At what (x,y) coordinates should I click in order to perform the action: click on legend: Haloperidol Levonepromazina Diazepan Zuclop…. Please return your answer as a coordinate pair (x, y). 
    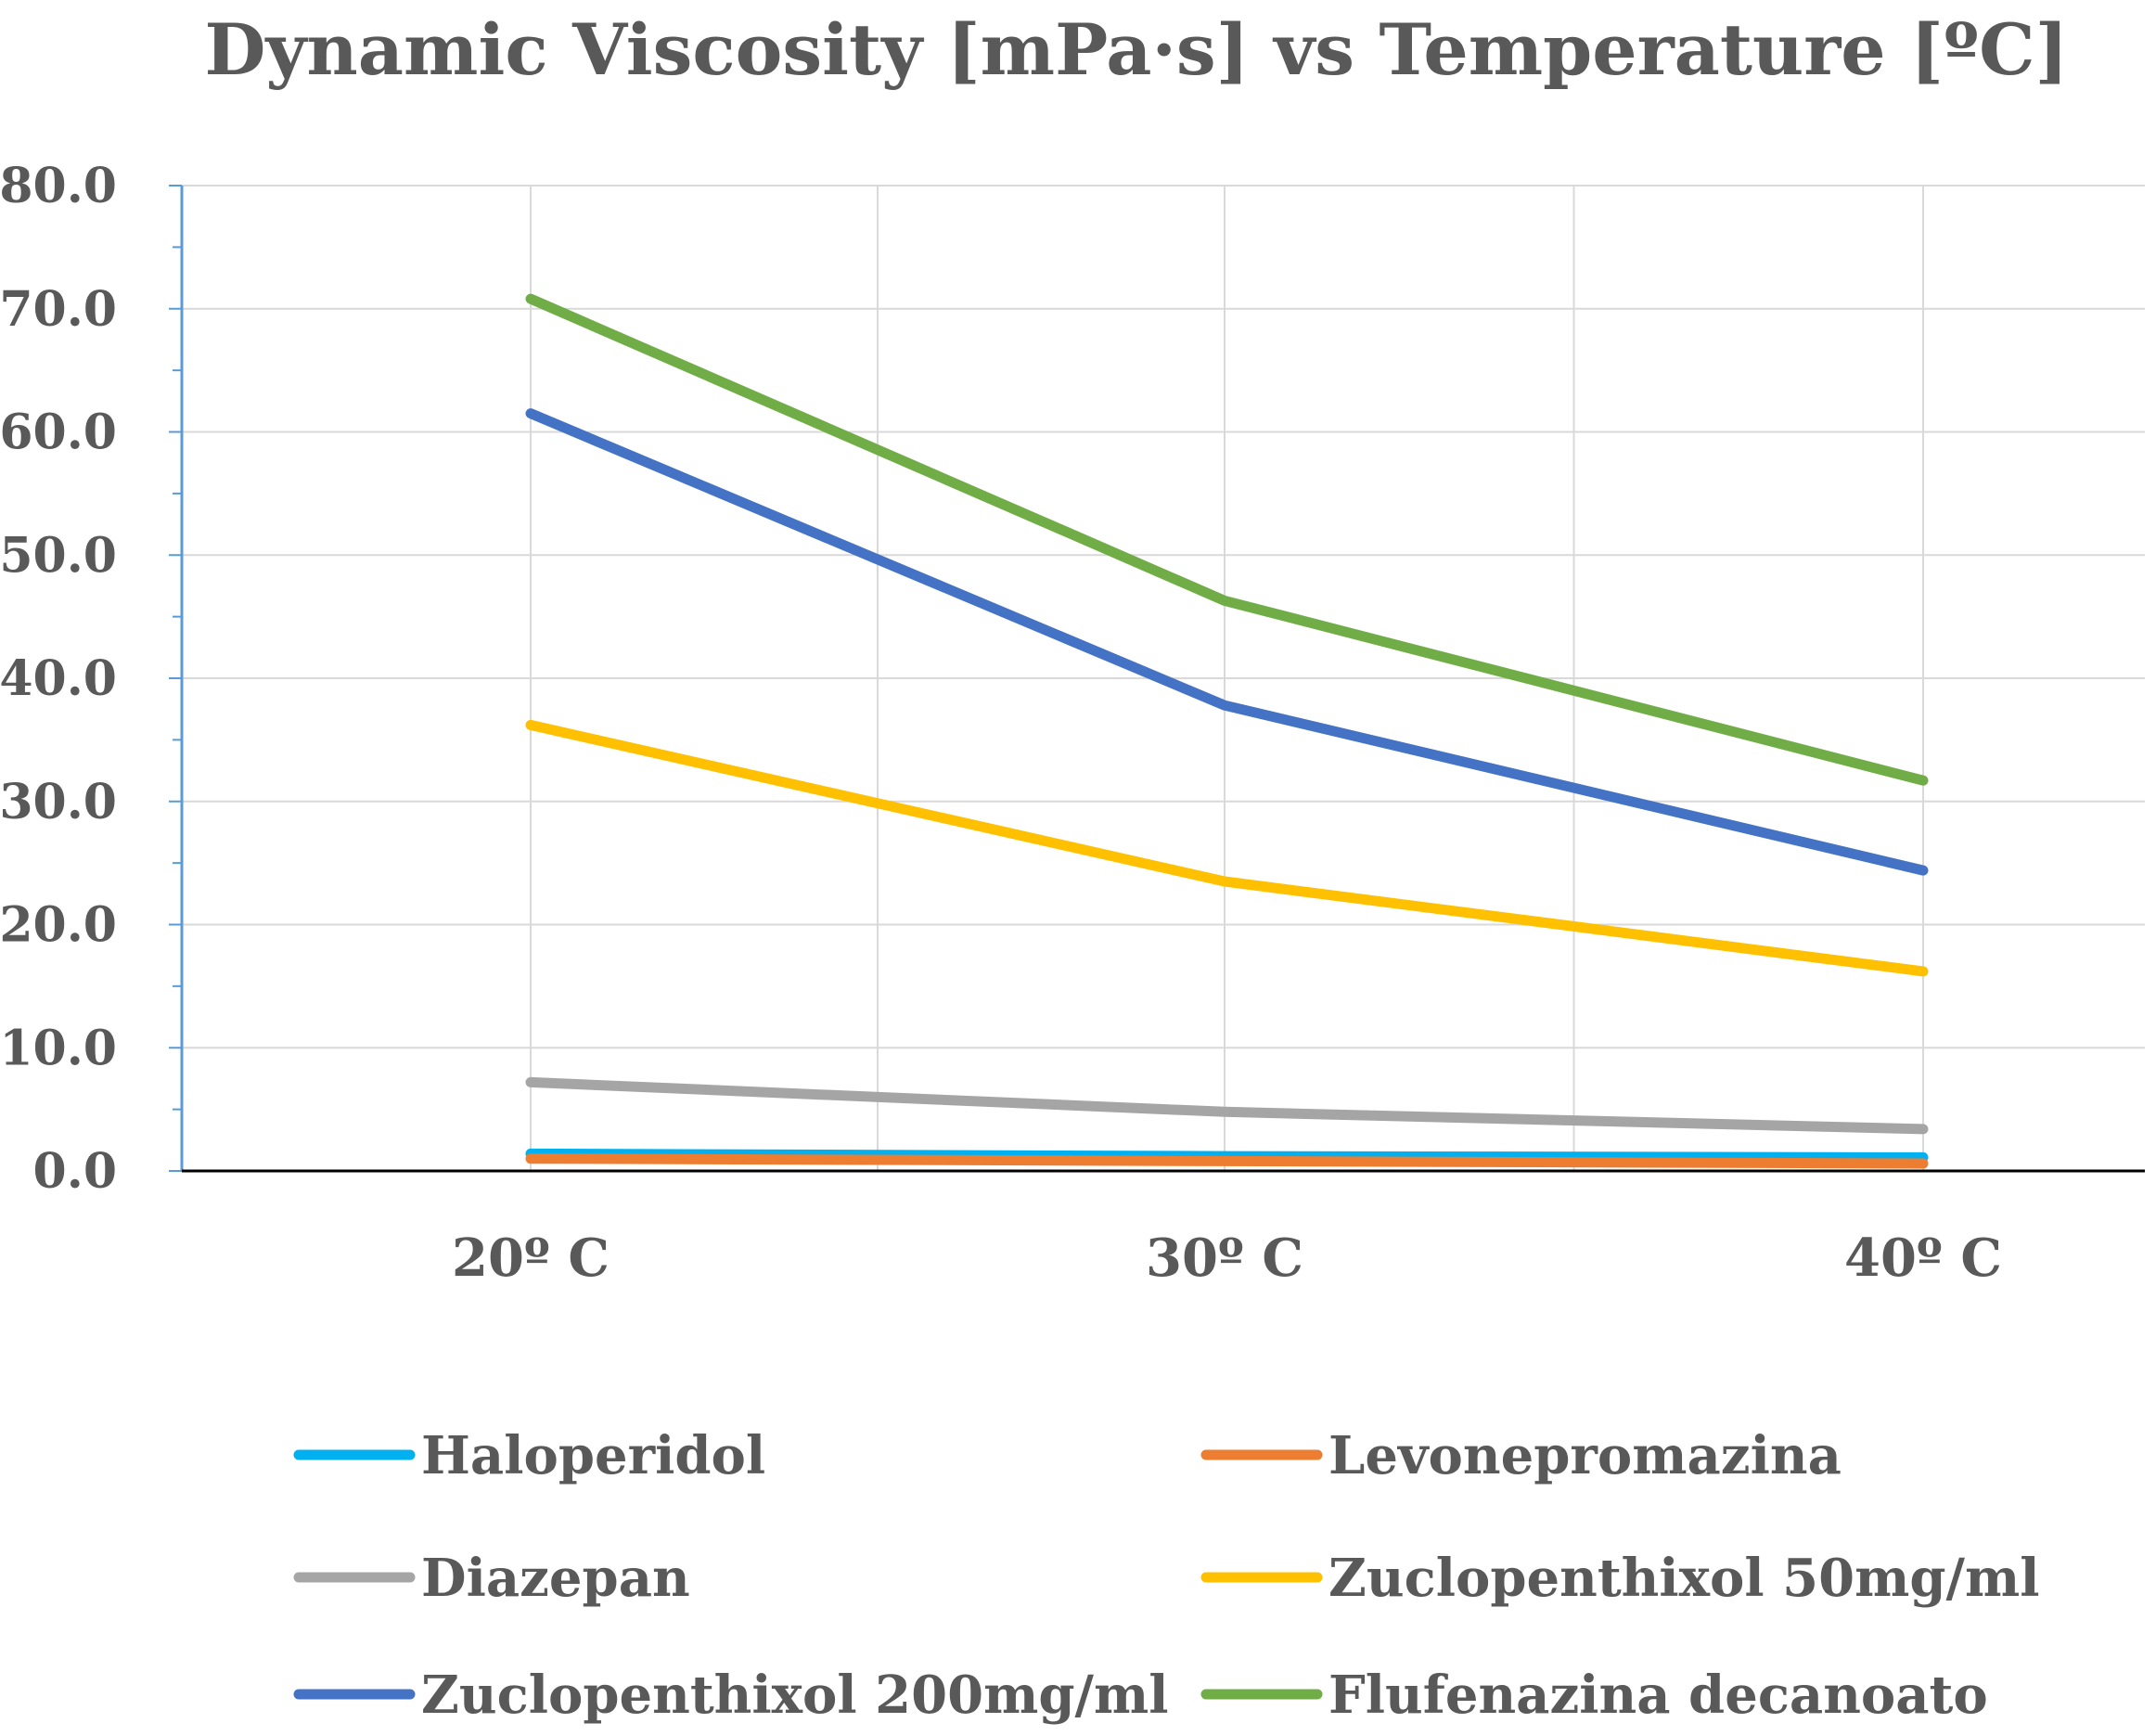
    Looking at the image, I should click on (1166, 1576).